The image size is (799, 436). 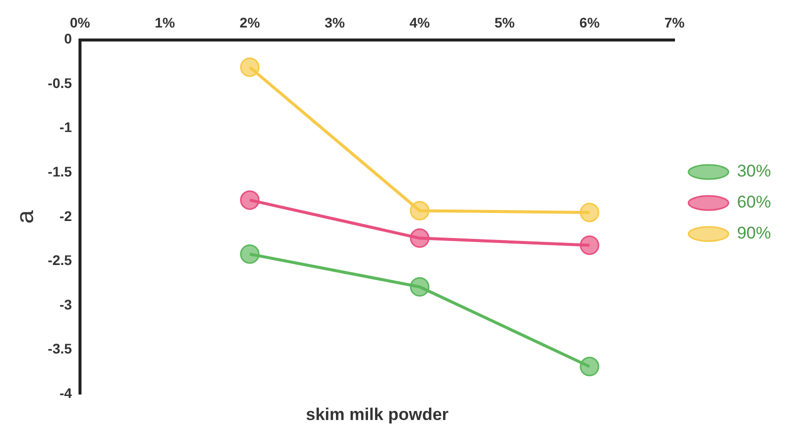 What do you see at coordinates (754, 171) in the screenshot?
I see `legend-label: 30%` at bounding box center [754, 171].